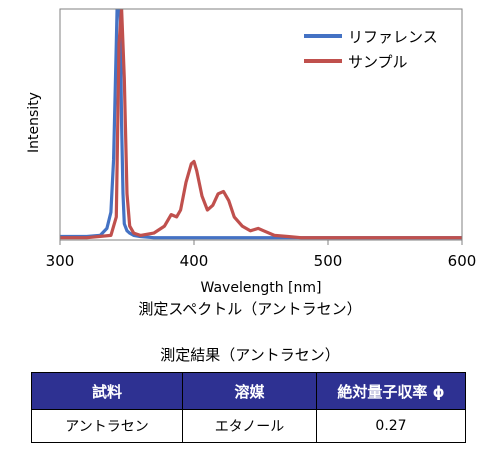 The height and width of the screenshot is (458, 500). Describe the element at coordinates (107, 426) in the screenshot. I see `cell-sample: アントラセン` at that location.